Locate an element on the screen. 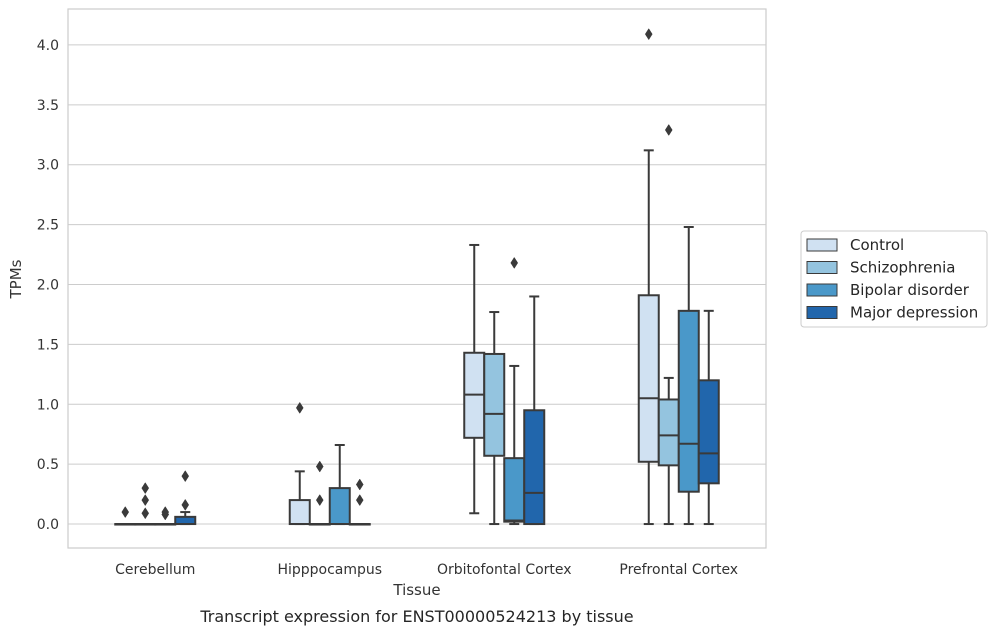 Image resolution: width=997 pixels, height=634 pixels. y-tick-label: 1.5 is located at coordinates (48, 345).